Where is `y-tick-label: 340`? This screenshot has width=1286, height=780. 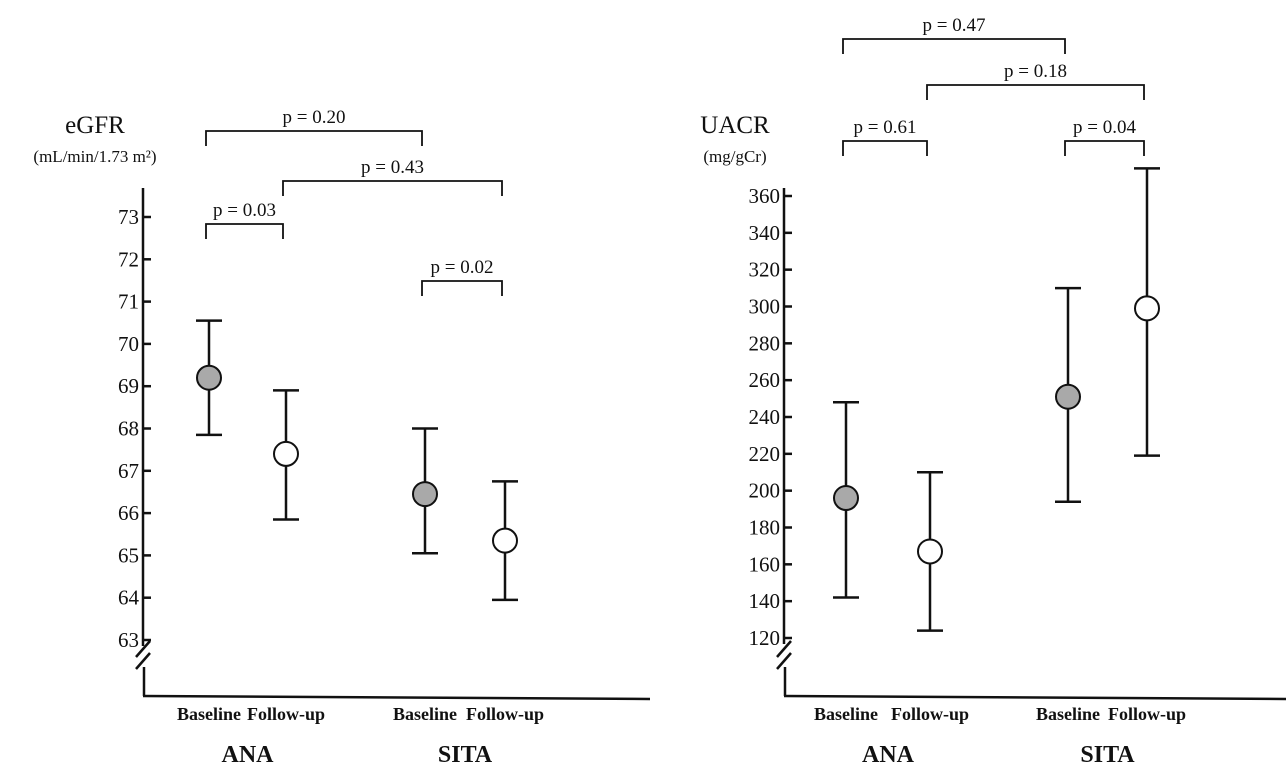
y-tick-label: 340 is located at coordinates (765, 233).